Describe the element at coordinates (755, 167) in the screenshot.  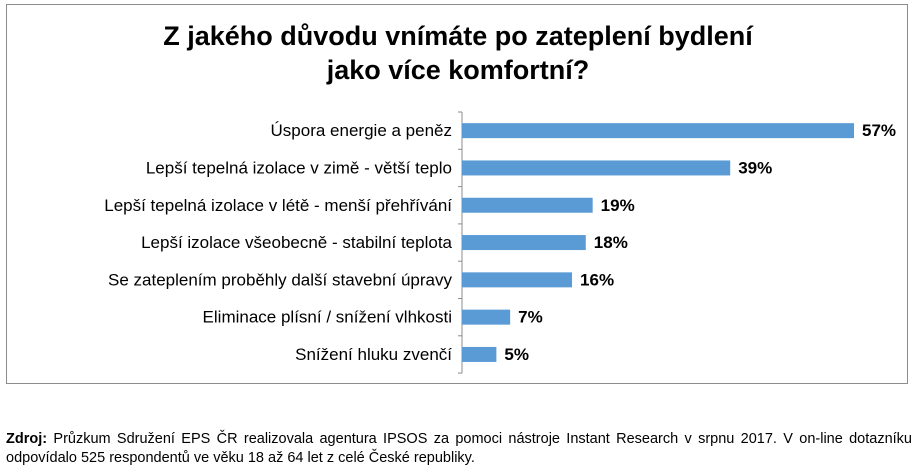
I see `data-label: 39%` at that location.